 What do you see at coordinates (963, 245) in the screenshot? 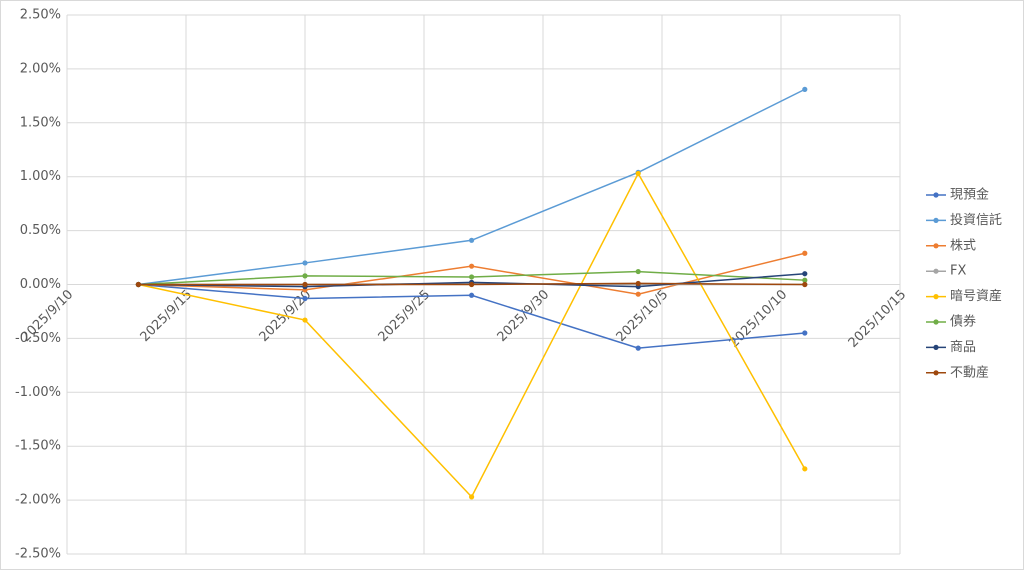
I see `legend-label: 株式` at bounding box center [963, 245].